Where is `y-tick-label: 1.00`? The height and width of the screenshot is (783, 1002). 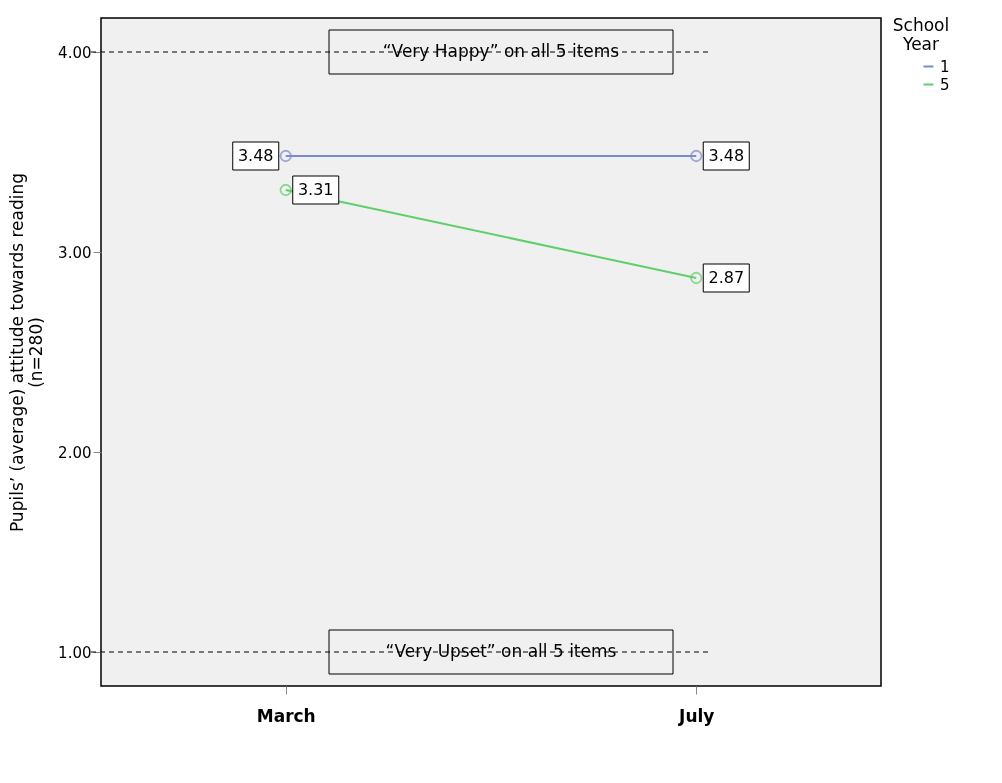
y-tick-label: 1.00 is located at coordinates (75, 652).